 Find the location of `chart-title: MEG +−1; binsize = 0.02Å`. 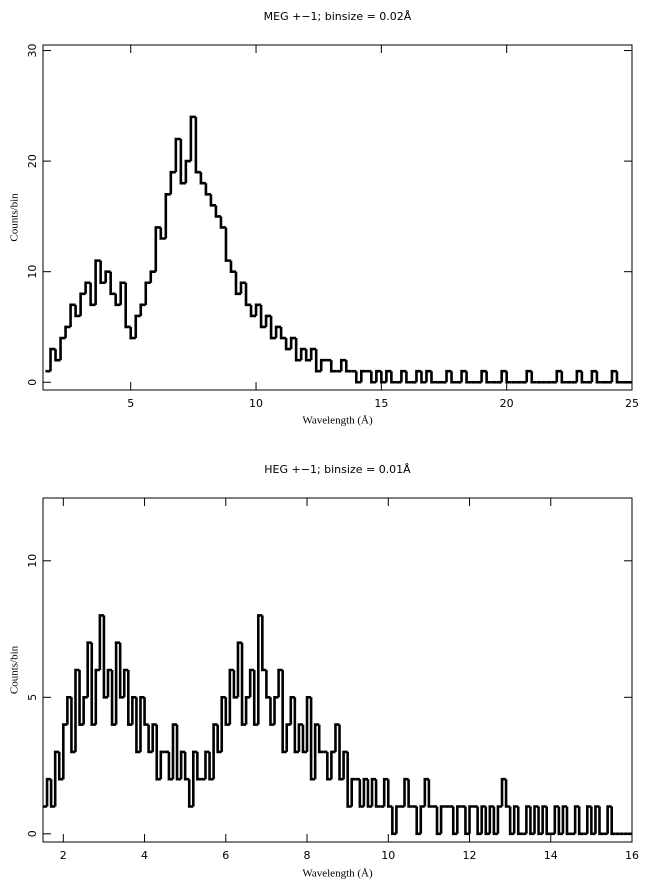

chart-title: MEG +−1; binsize = 0.02Å is located at coordinates (338, 16).